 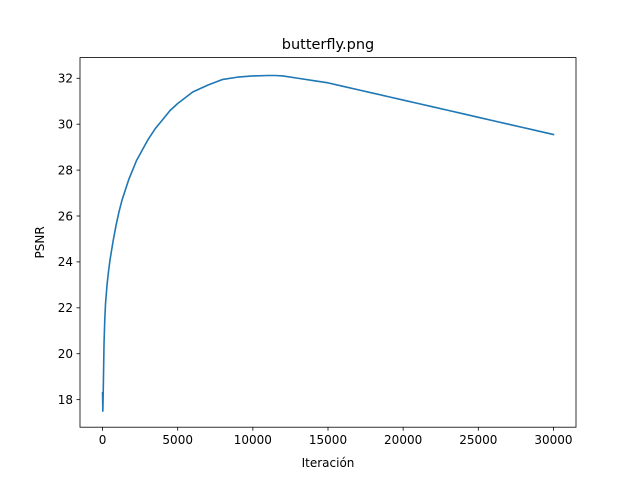 I want to click on x-tick-label: 10000, so click(x=253, y=440).